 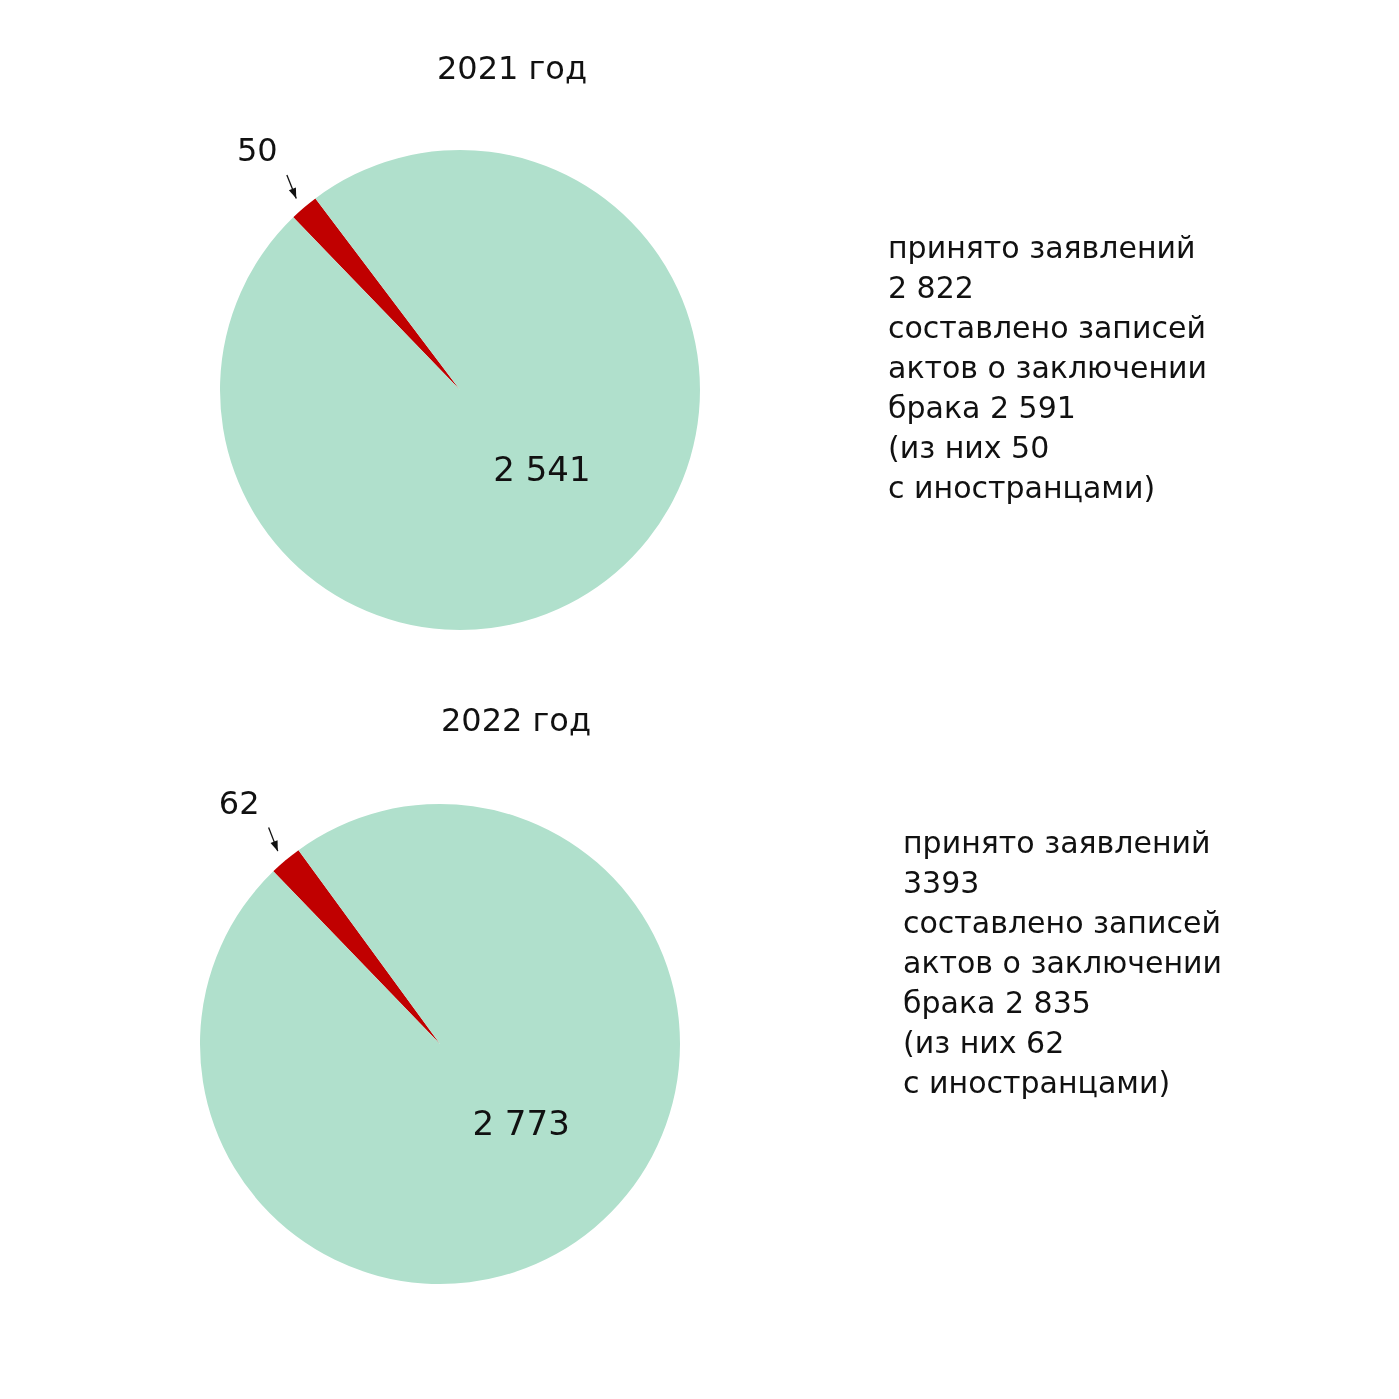 I want to click on data-label: 50, so click(x=257, y=150).